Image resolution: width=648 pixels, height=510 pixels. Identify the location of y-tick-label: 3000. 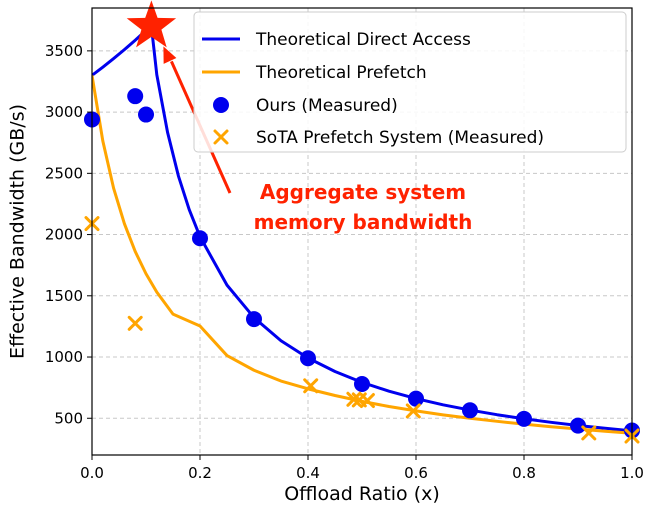
(64, 112).